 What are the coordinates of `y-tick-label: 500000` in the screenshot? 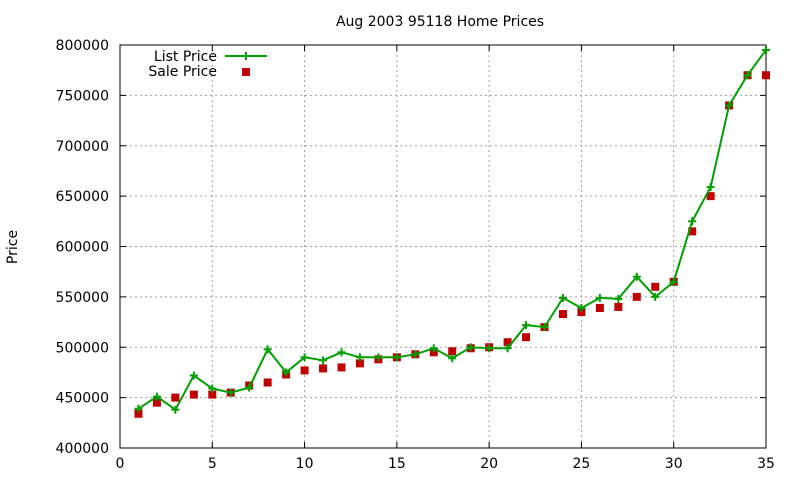 It's located at (82, 348).